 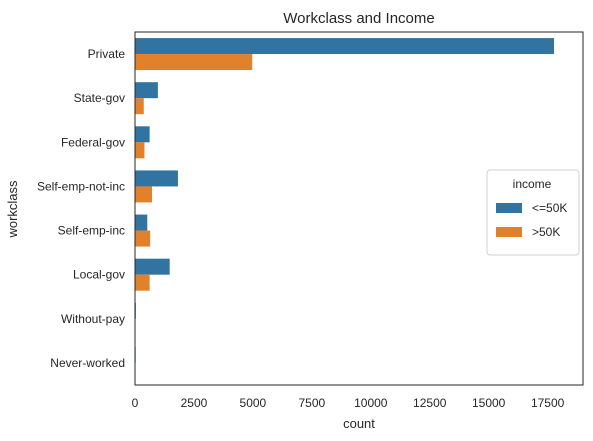 What do you see at coordinates (139, 106) in the screenshot?
I see `bar-state-gov-gt50k` at bounding box center [139, 106].